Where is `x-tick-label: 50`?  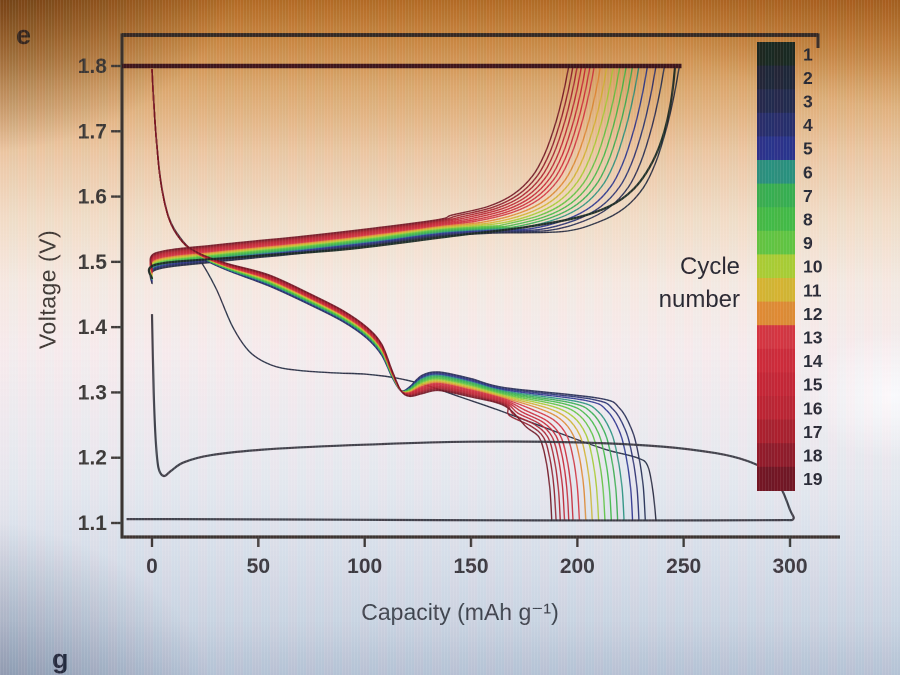 x-tick-label: 50 is located at coordinates (258, 566).